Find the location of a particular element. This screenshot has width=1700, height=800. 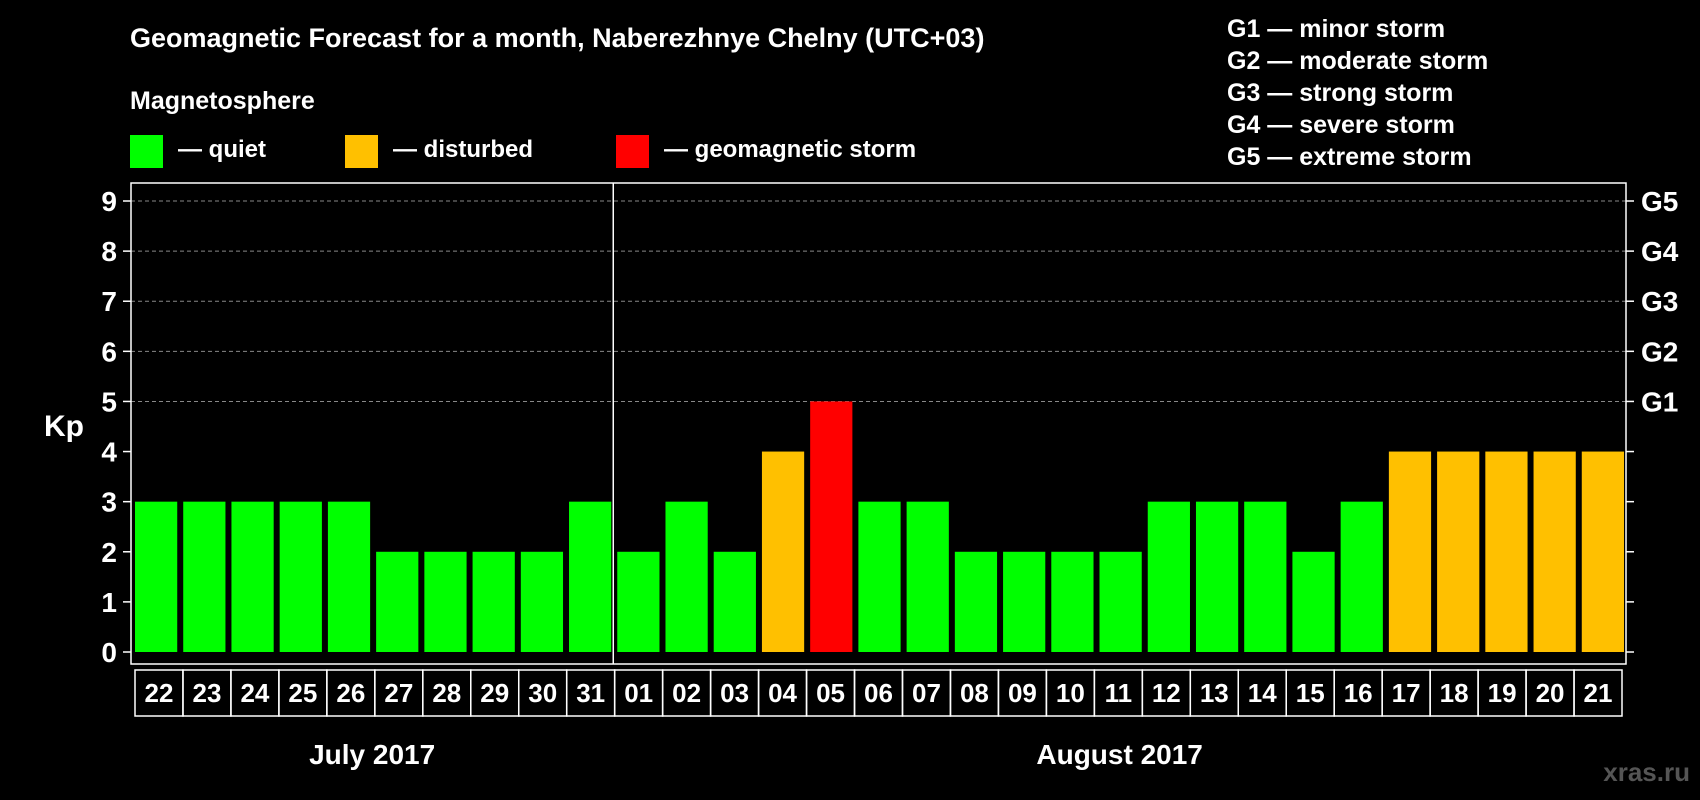

legend-title: Magnetosphere is located at coordinates (222, 101).